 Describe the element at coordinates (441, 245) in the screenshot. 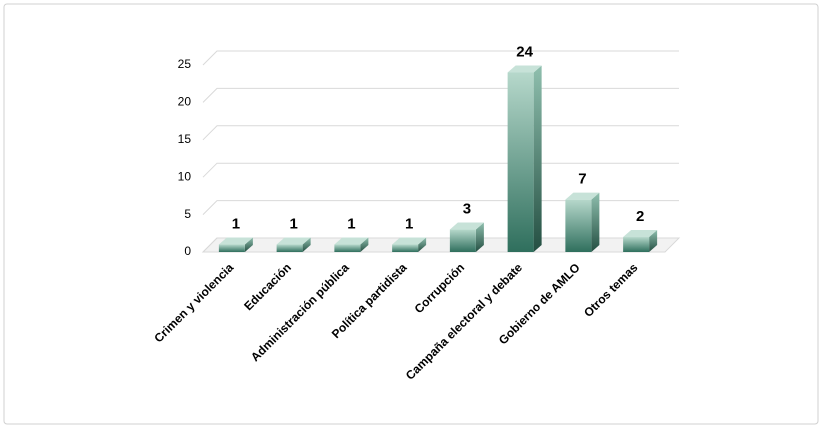

I see `floor` at that location.